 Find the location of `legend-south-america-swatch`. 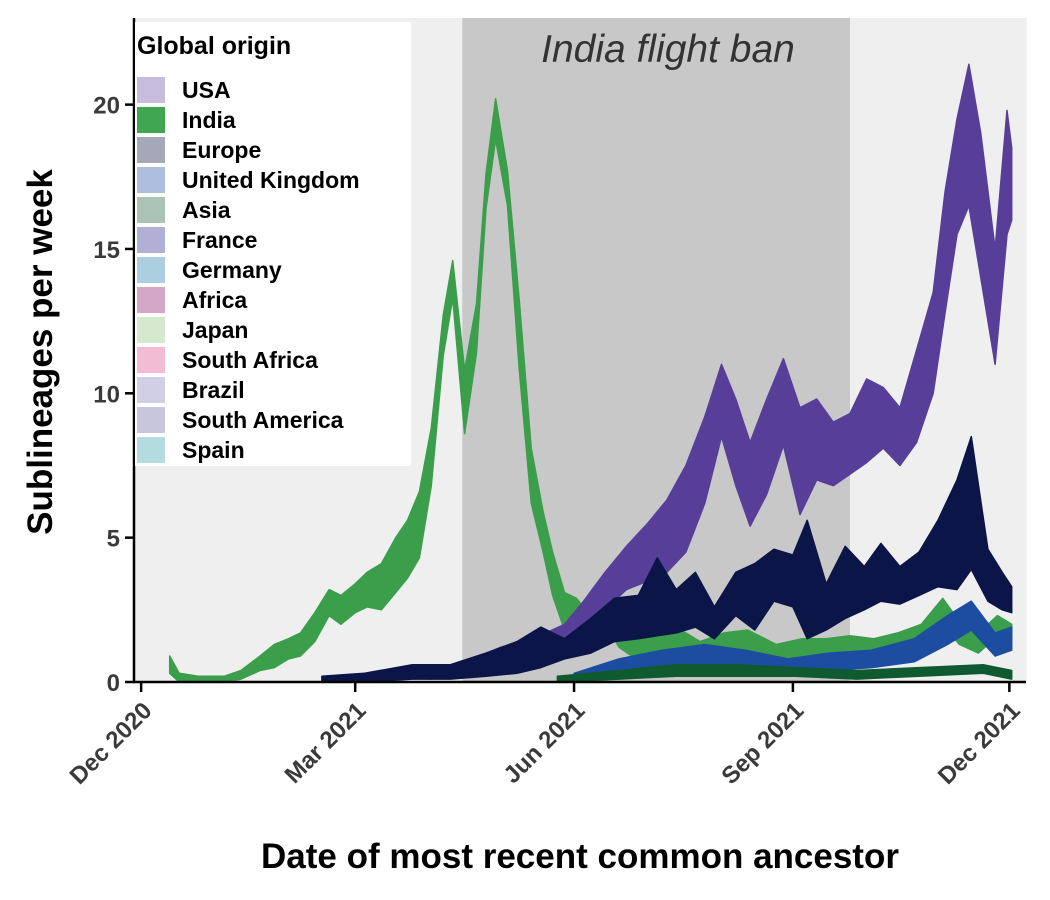

legend-south-america-swatch is located at coordinates (151, 420).